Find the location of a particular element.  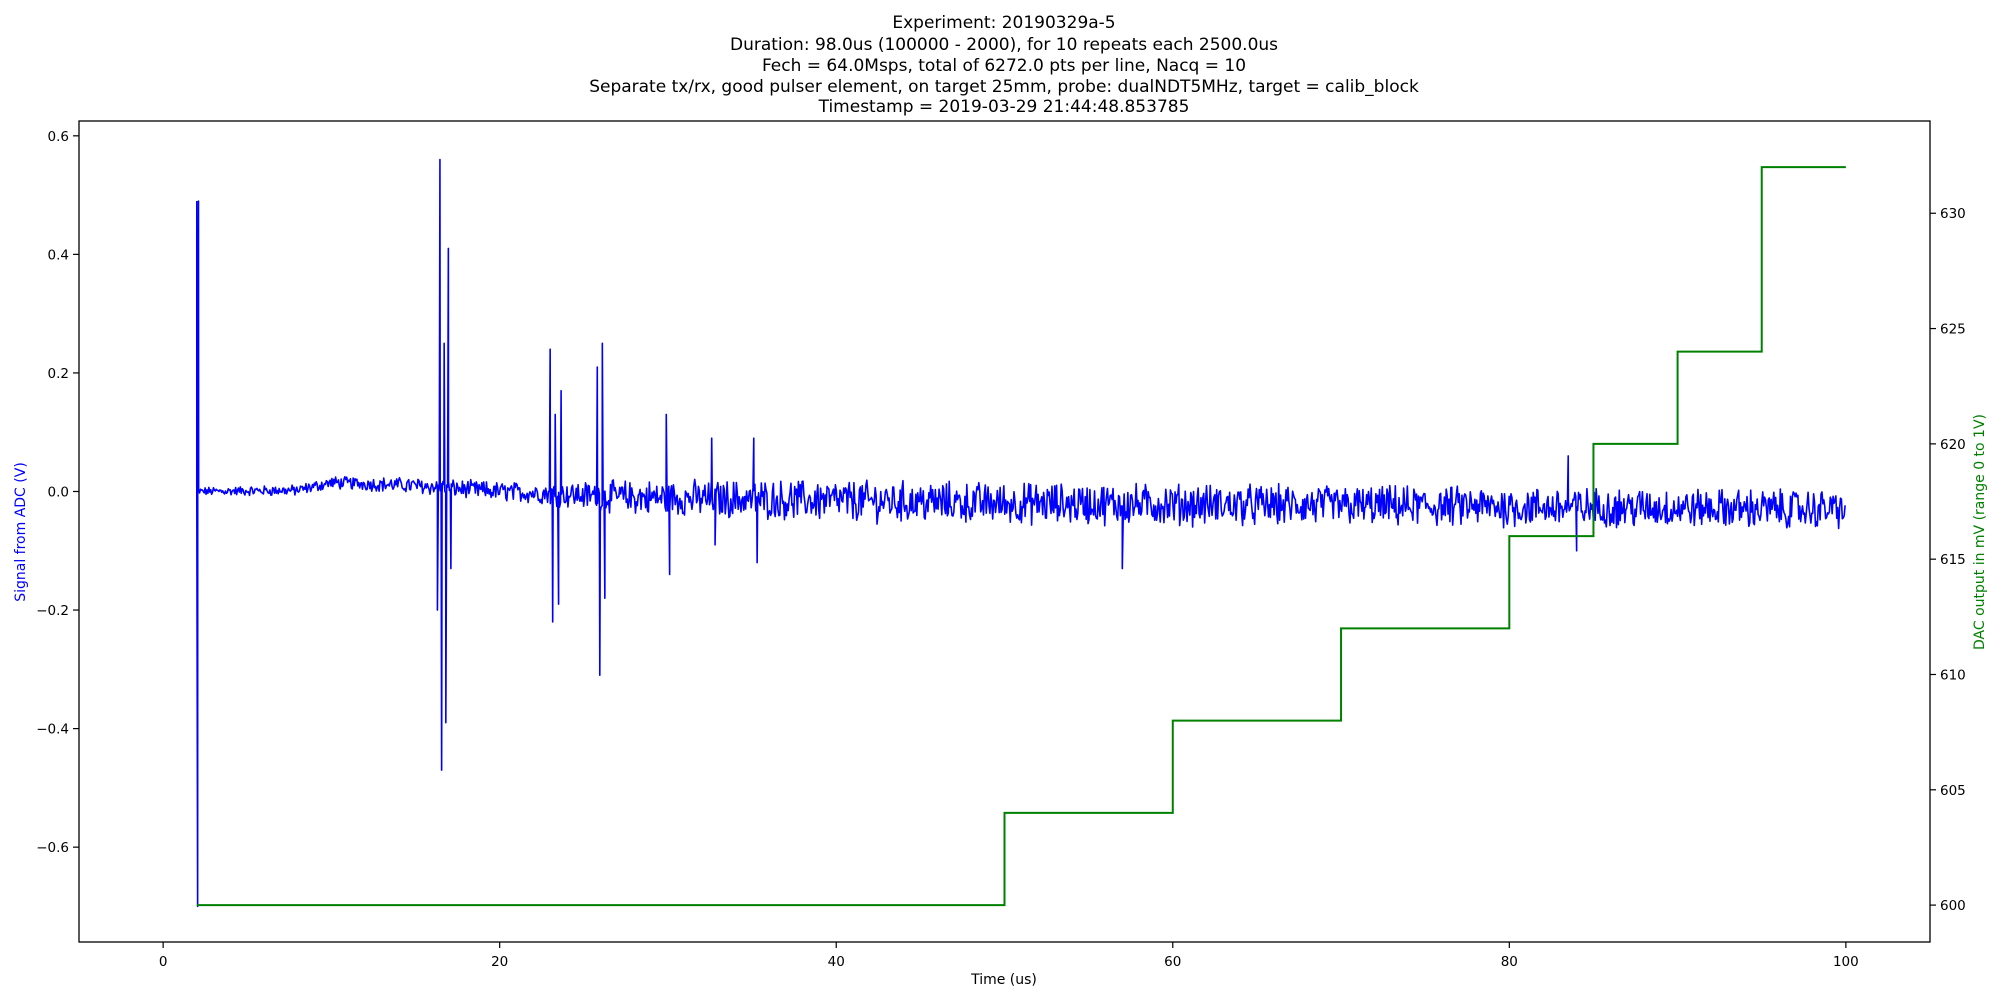

left-y-tick-label: 0.0 is located at coordinates (58, 492).